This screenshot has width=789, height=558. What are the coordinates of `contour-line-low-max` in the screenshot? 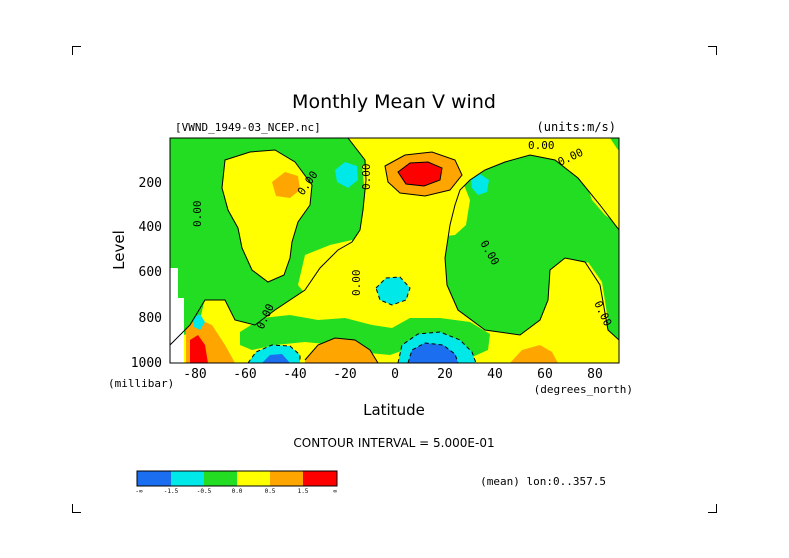 It's located at (341, 350).